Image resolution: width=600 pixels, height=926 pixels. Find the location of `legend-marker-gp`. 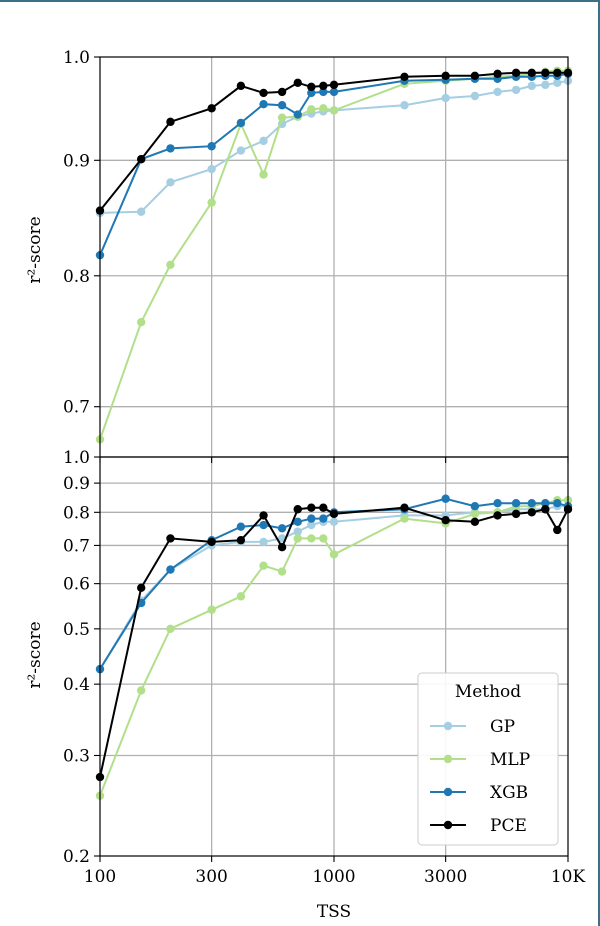

legend-marker-gp is located at coordinates (448, 726).